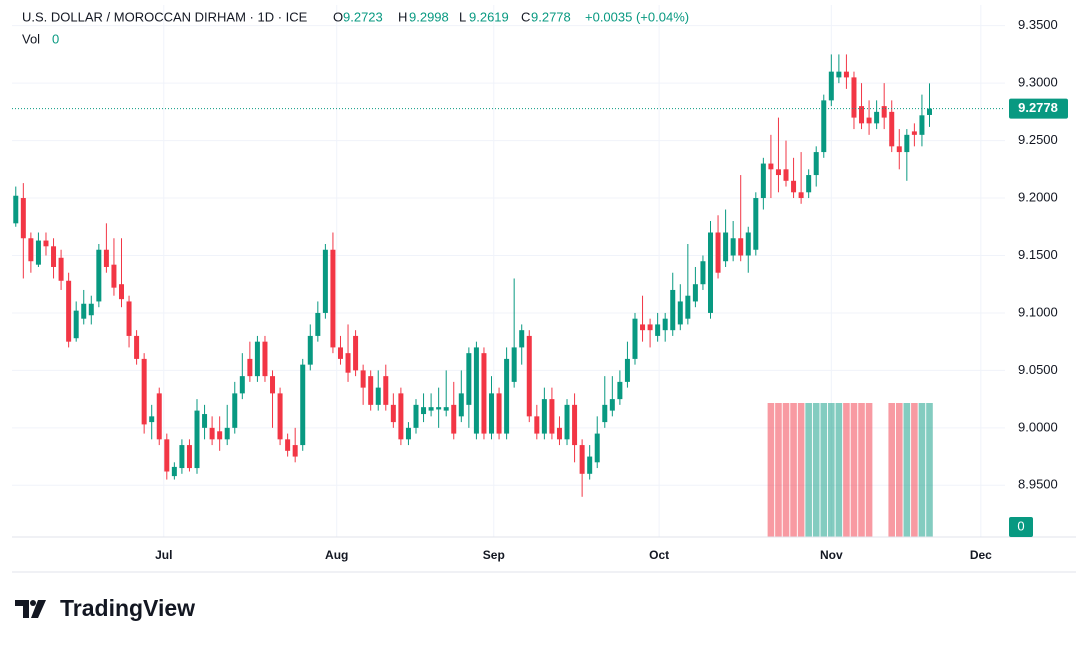 The width and height of the screenshot is (1088, 653). Describe the element at coordinates (494, 555) in the screenshot. I see `x-tick-label: Sep` at that location.